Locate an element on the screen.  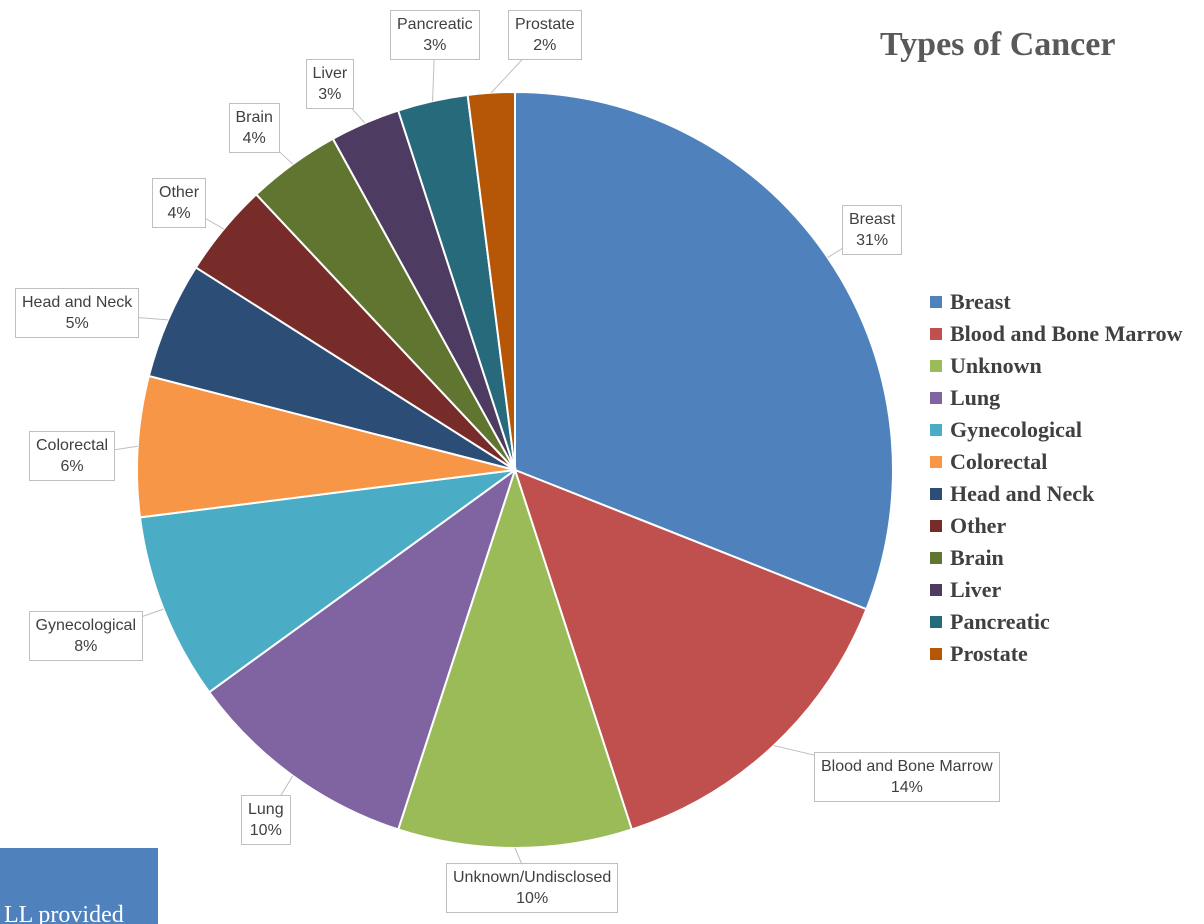
legend-item: Blood and Bone Marrow is located at coordinates (1056, 334).